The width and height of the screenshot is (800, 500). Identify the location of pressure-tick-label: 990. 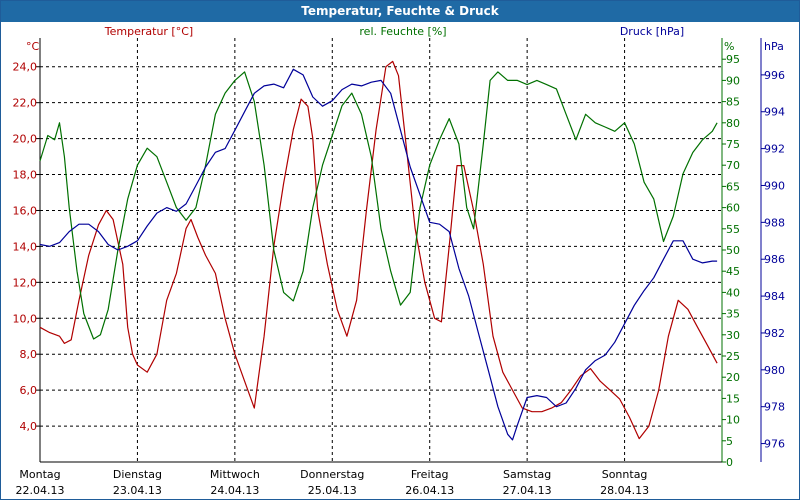
(774, 185).